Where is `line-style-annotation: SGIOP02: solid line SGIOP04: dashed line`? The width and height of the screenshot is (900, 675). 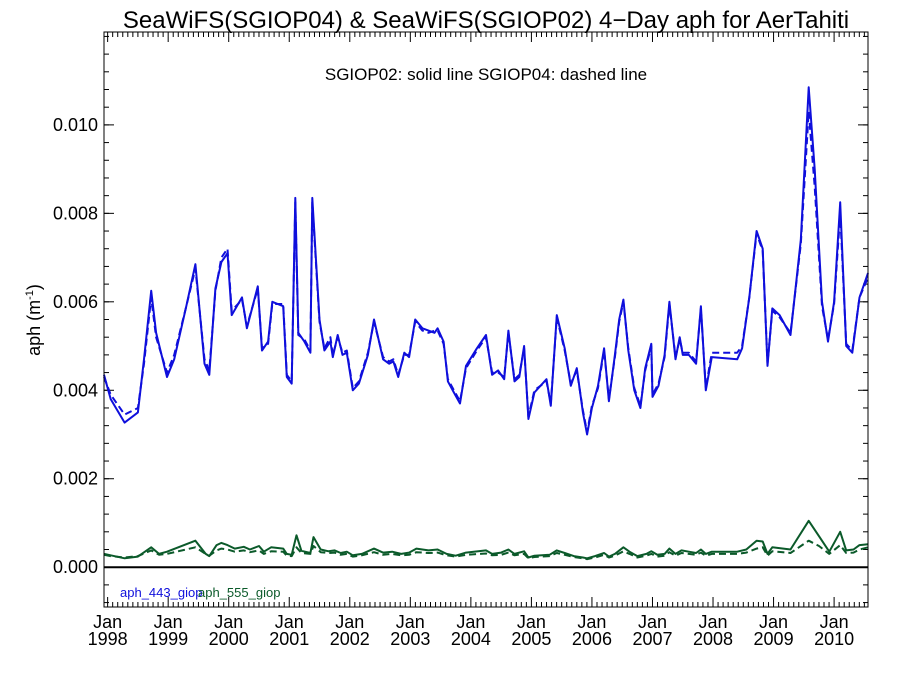
line-style-annotation: SGIOP02: solid line SGIOP04: dashed line is located at coordinates (486, 74).